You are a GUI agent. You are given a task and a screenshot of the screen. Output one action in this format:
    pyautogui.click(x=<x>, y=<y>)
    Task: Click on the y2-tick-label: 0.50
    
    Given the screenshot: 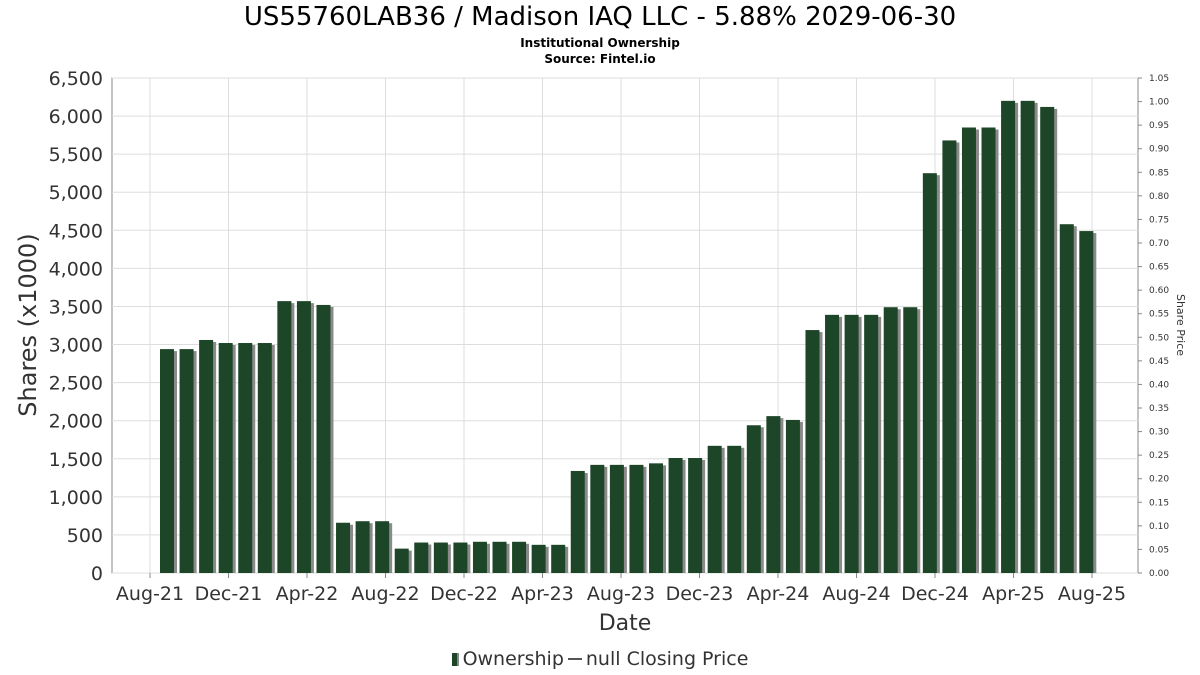 What is the action you would take?
    pyautogui.click(x=1159, y=338)
    